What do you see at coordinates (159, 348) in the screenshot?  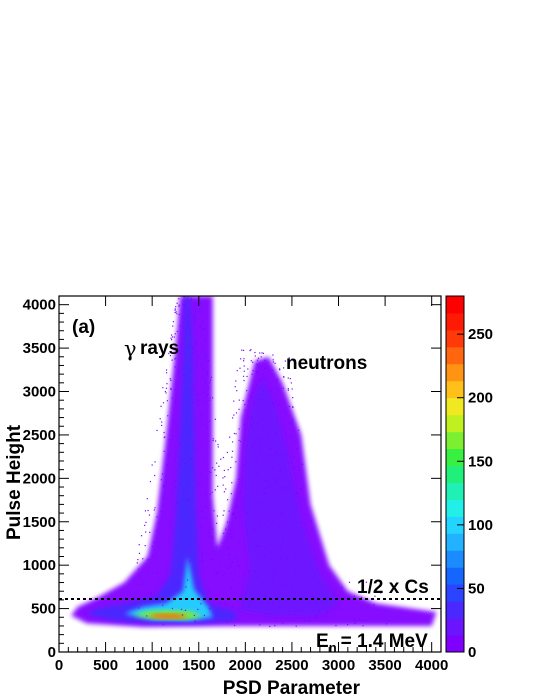 I see `gamma-label: rays` at bounding box center [159, 348].